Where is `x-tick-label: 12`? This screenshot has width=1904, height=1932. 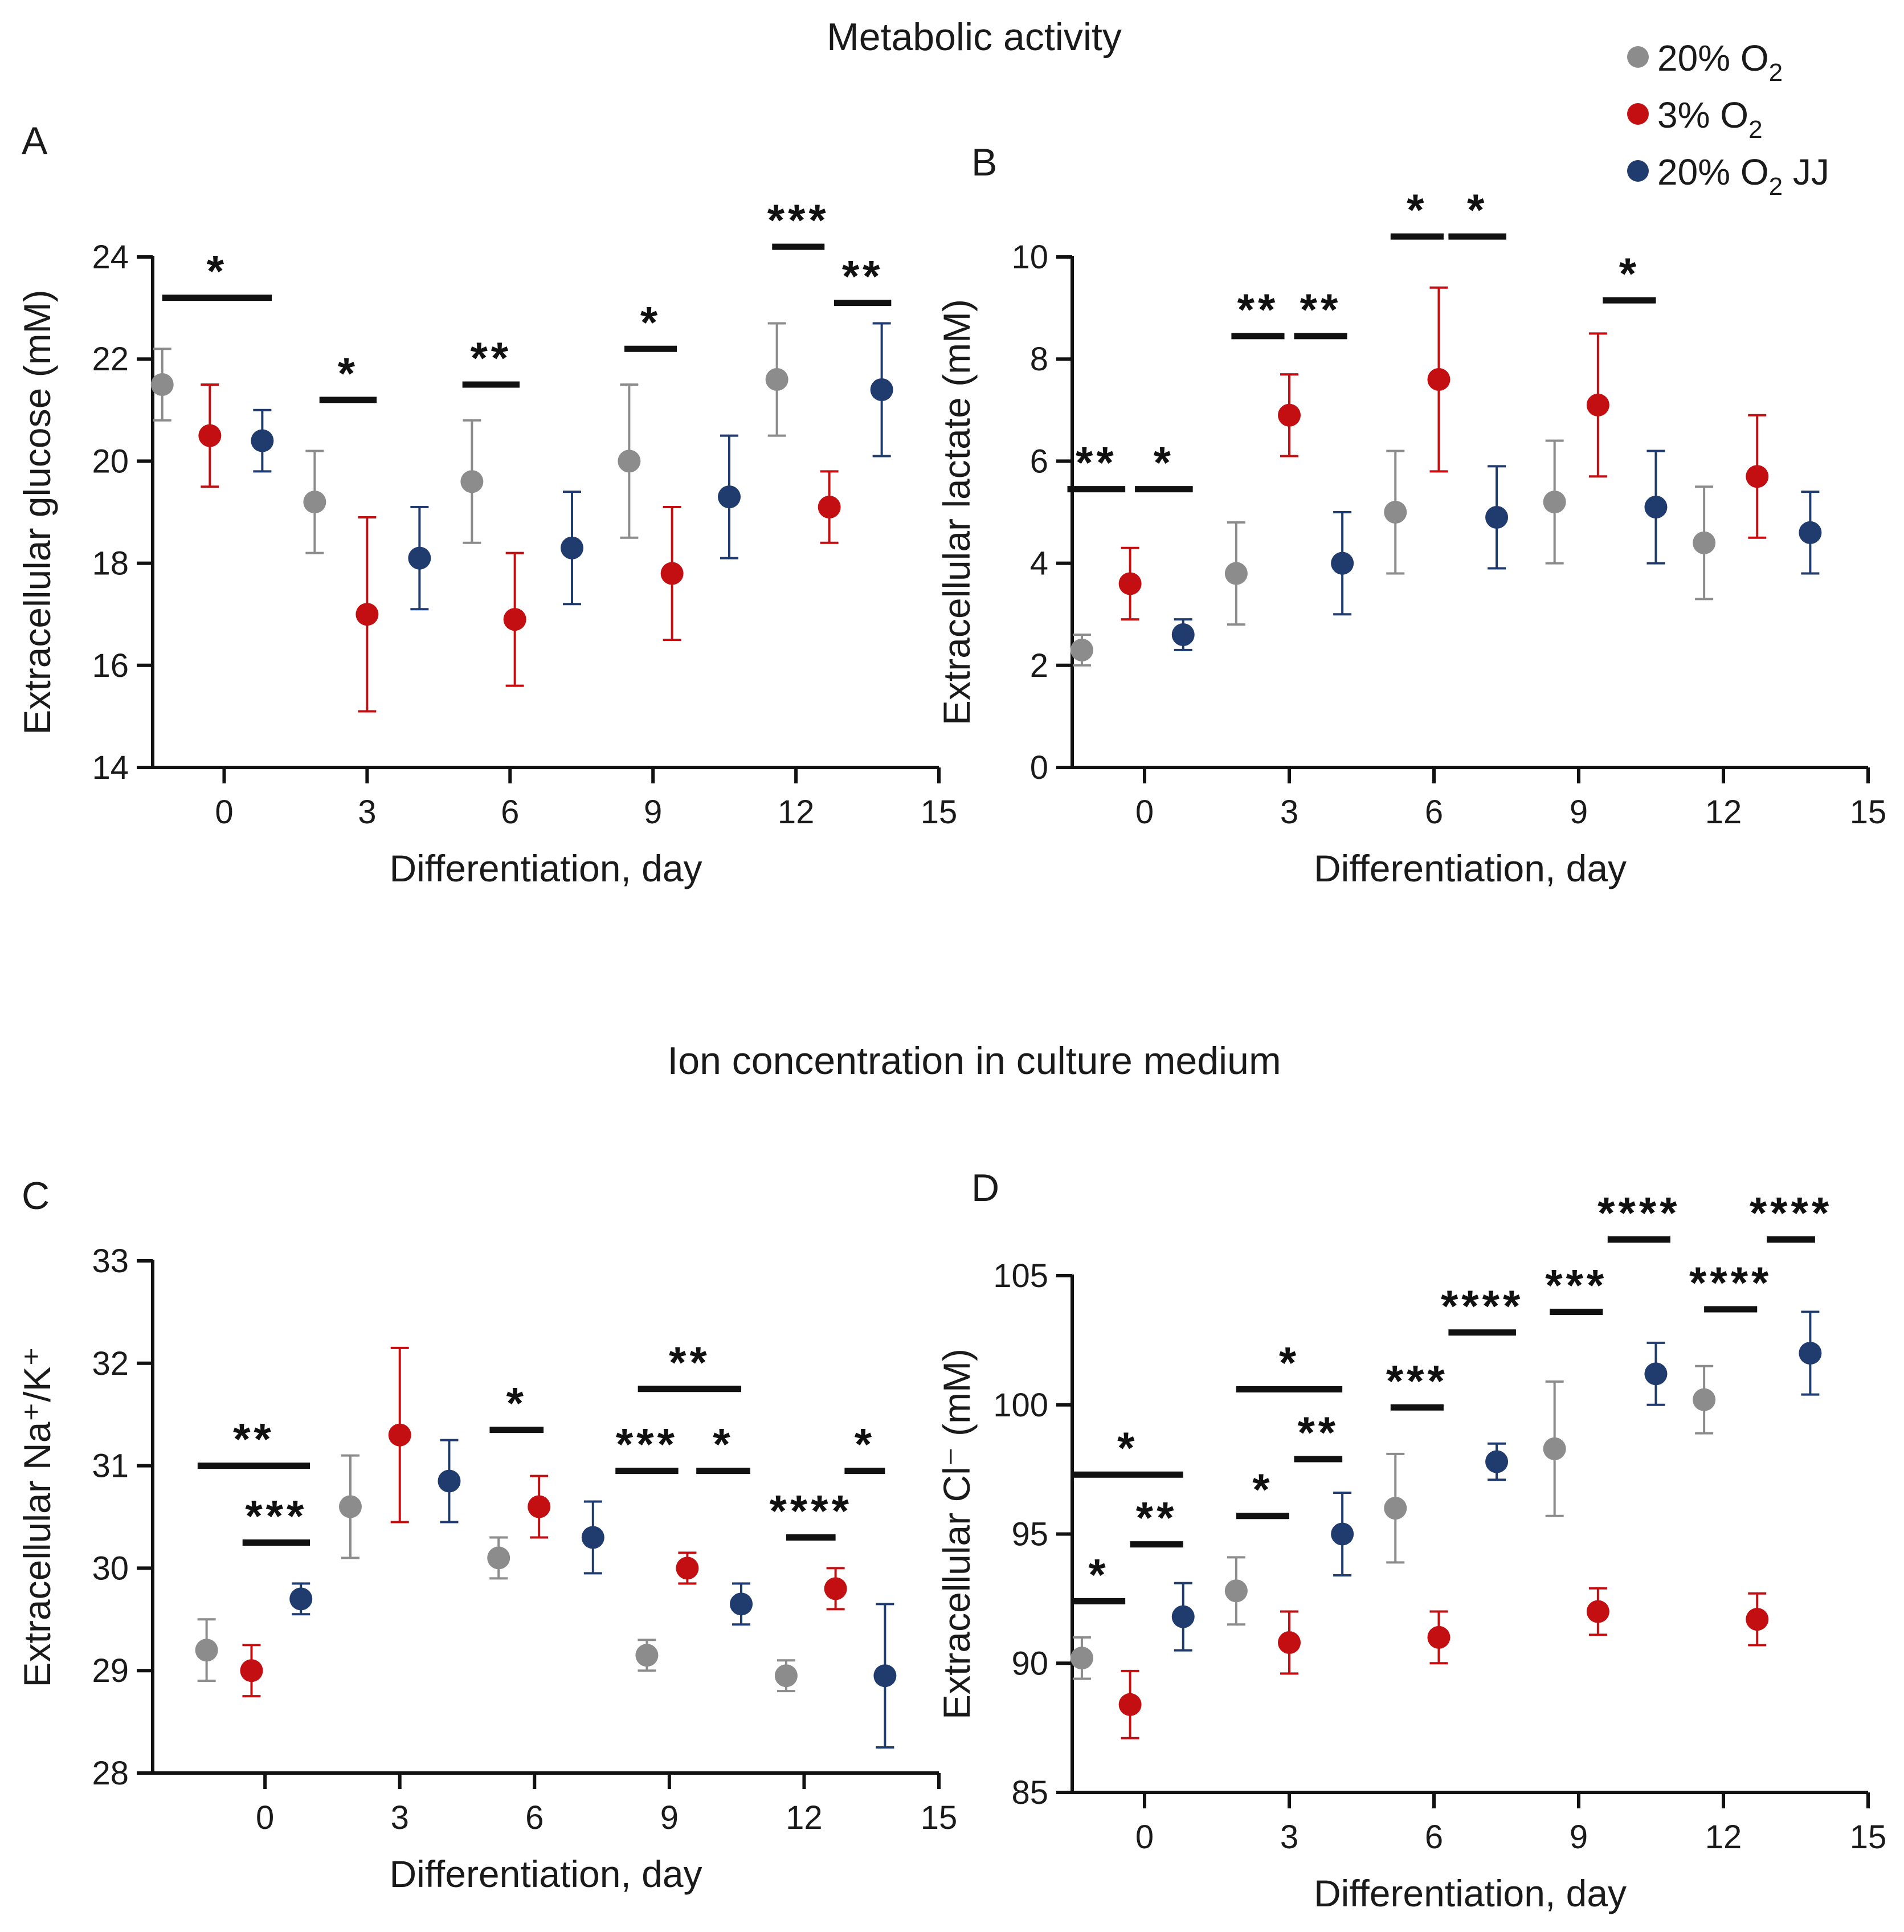 x-tick-label: 12 is located at coordinates (796, 813).